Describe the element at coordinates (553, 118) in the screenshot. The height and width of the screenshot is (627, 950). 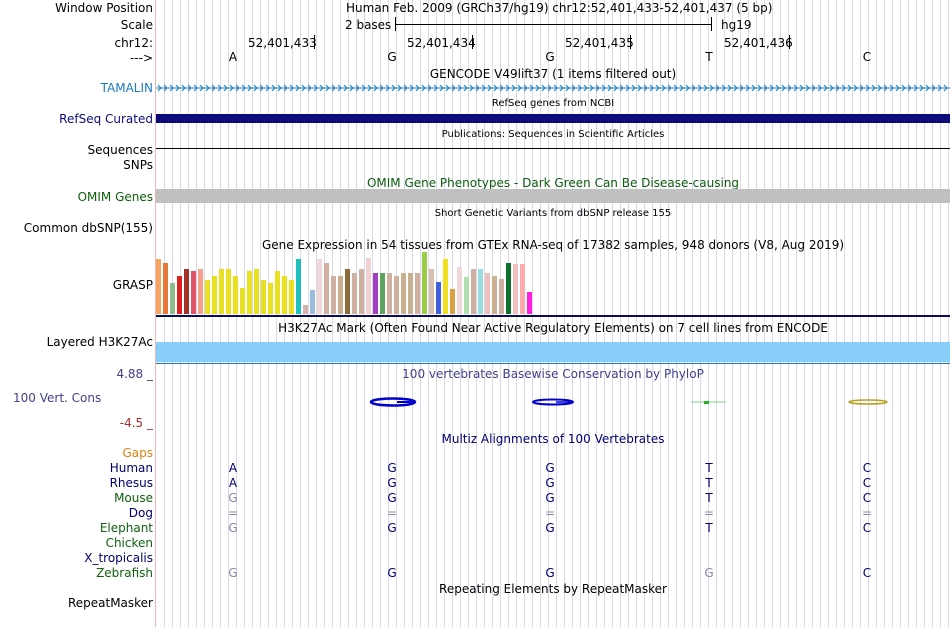
I see `refseq-gene-feature` at that location.